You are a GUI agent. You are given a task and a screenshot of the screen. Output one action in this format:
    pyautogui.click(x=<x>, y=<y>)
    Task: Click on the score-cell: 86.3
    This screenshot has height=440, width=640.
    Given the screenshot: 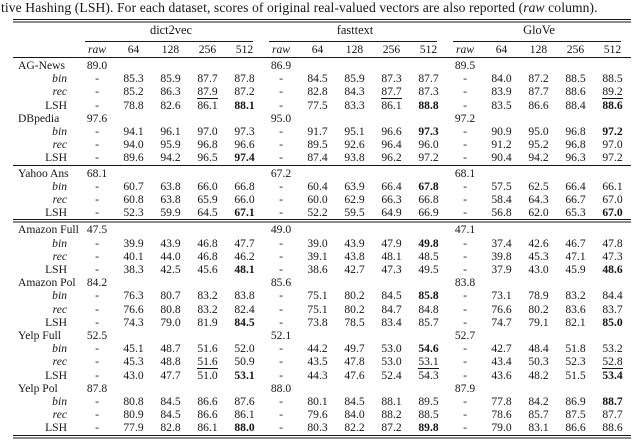 What is the action you would take?
    pyautogui.click(x=170, y=92)
    